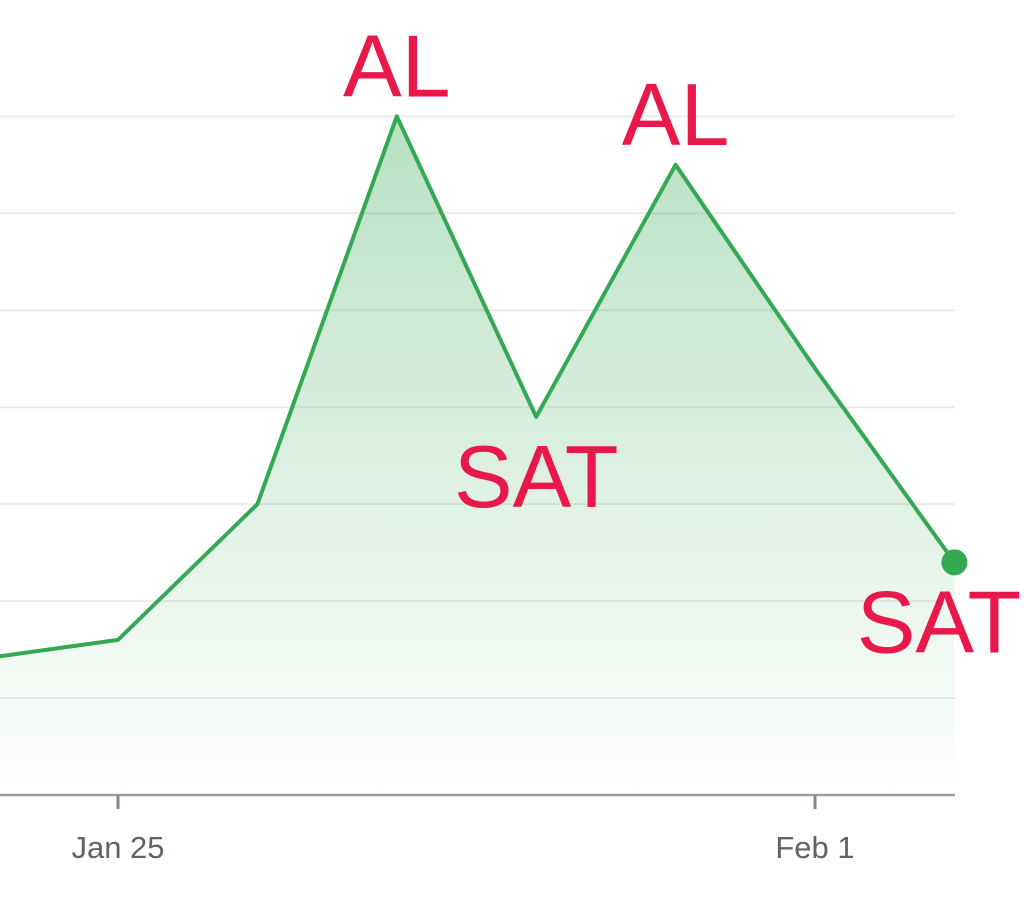  What do you see at coordinates (954, 562) in the screenshot?
I see `end-marker` at bounding box center [954, 562].